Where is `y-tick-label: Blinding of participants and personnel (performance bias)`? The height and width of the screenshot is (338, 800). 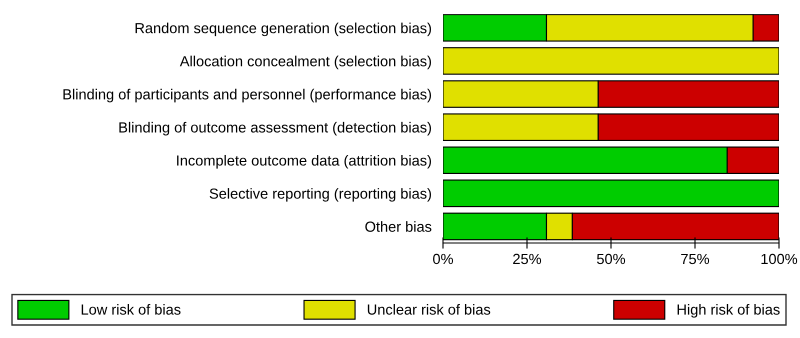
y-tick-label: Blinding of participants and personnel (performance bias) is located at coordinates (247, 95).